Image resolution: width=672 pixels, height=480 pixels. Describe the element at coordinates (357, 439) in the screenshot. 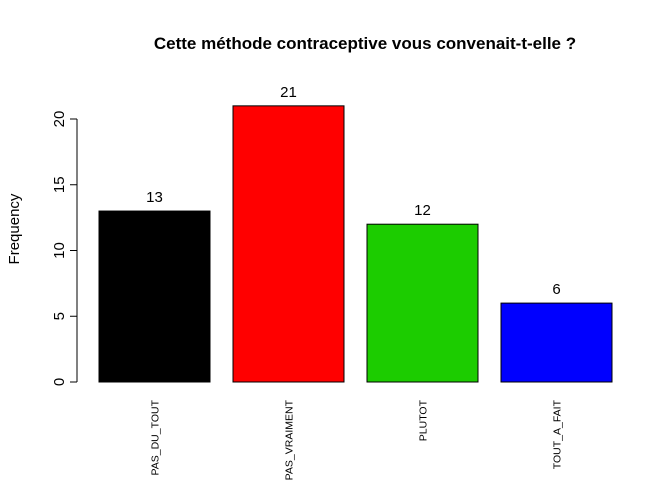

I see `category-labels: PAS_DU_TOUT PAS_VRAIMENT PLUTOT TOUT_A_FAIT` at that location.